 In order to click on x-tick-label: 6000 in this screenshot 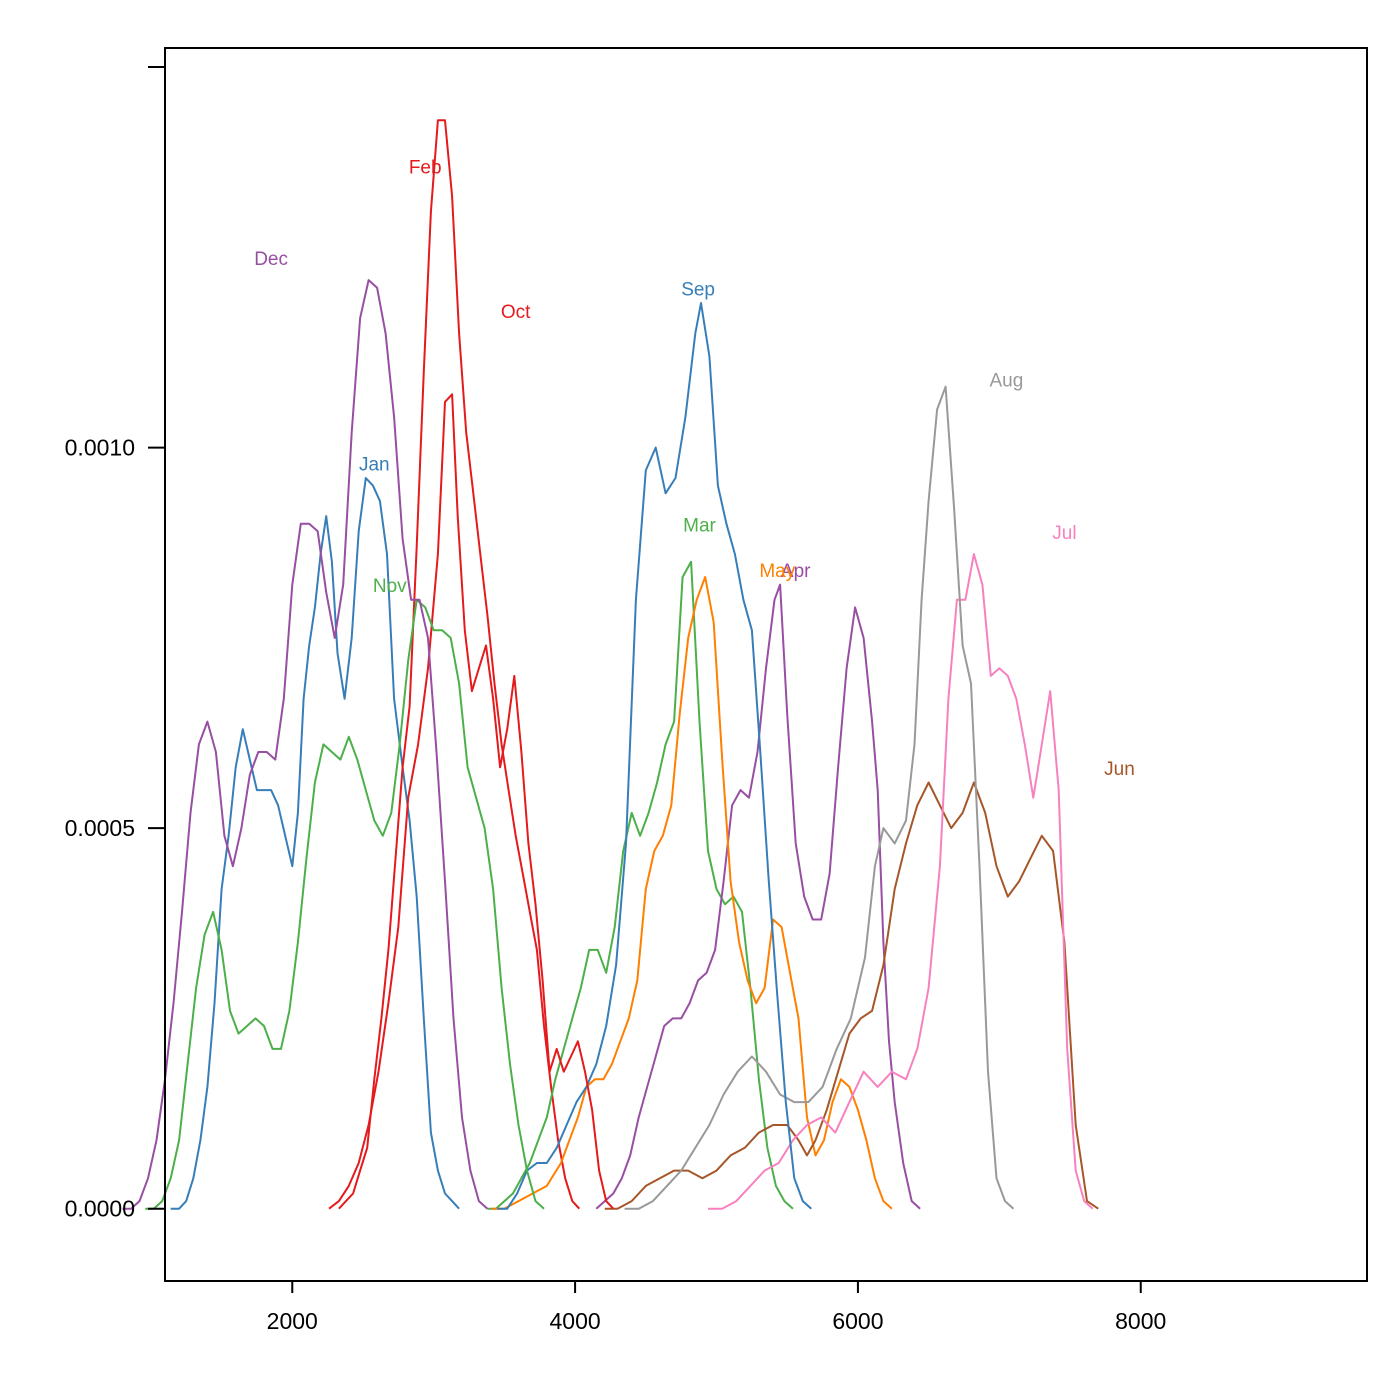, I will do `click(857, 1321)`.